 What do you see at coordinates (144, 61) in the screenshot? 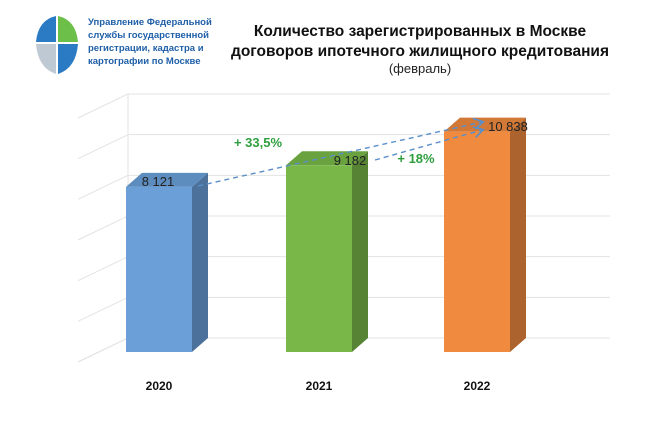
I see `org-line: картографии по Москве` at bounding box center [144, 61].